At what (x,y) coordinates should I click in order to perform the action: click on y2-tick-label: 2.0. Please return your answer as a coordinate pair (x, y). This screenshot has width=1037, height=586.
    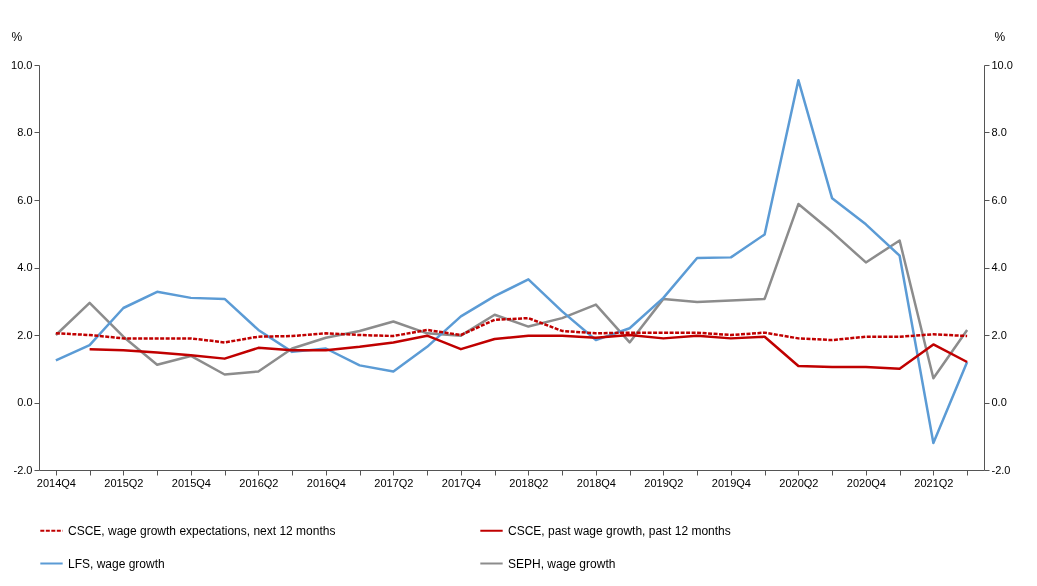
    Looking at the image, I should click on (999, 334).